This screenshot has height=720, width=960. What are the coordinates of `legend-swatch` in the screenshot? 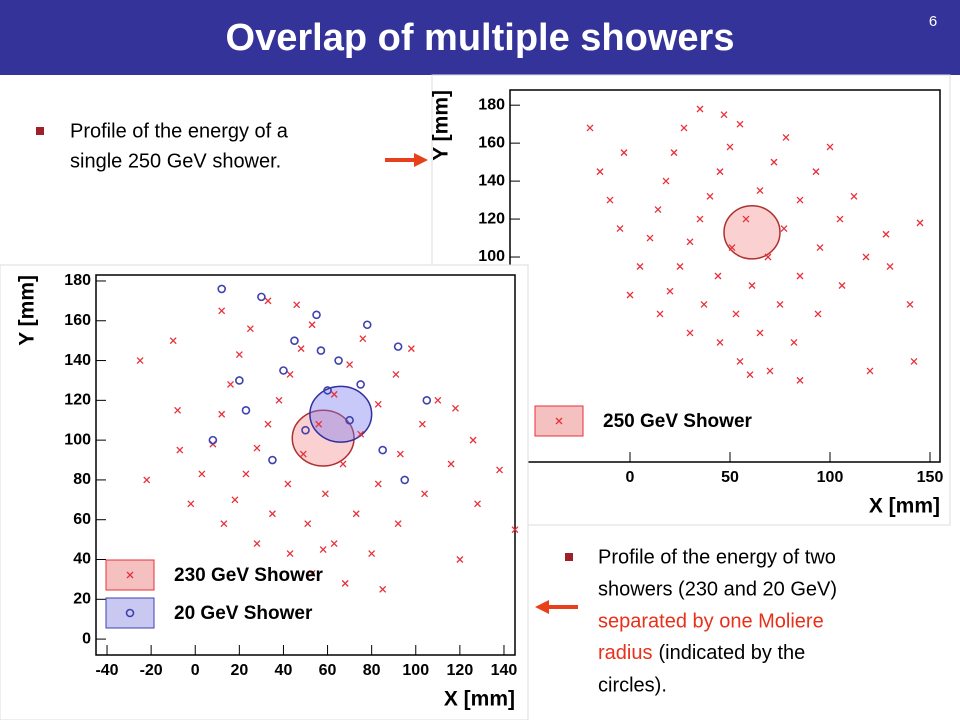 It's located at (130, 613).